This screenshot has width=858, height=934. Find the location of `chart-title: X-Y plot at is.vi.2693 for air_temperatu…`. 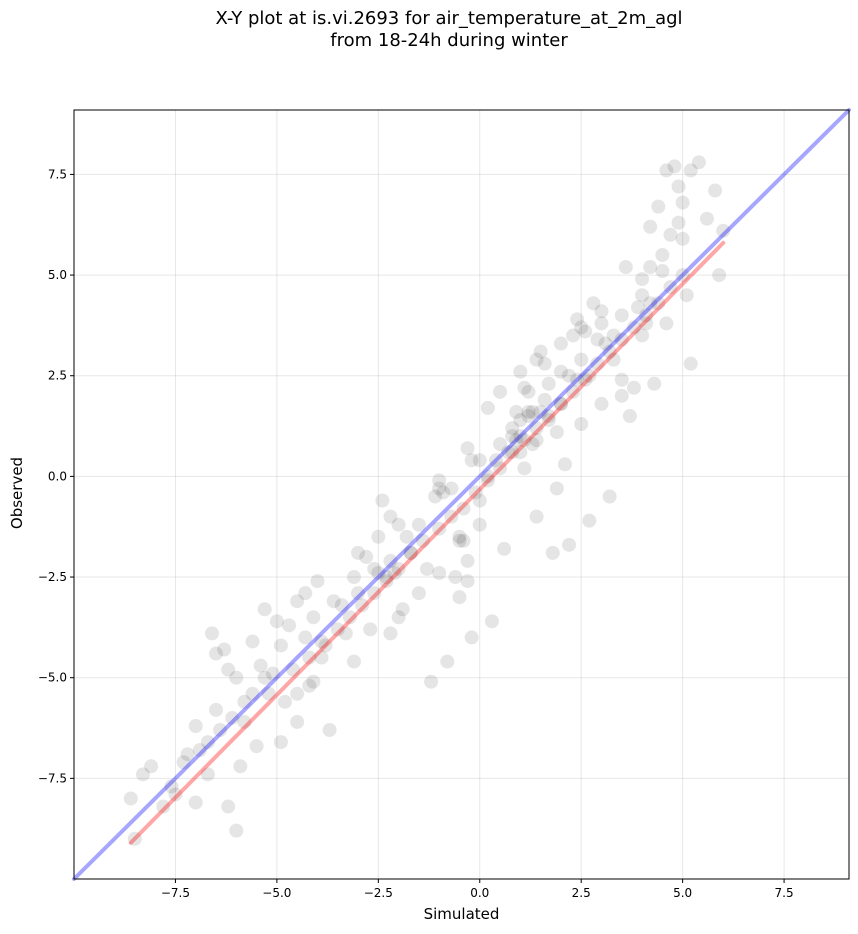

chart-title: X-Y plot at is.vi.2693 for air_temperatu… is located at coordinates (429, 30).